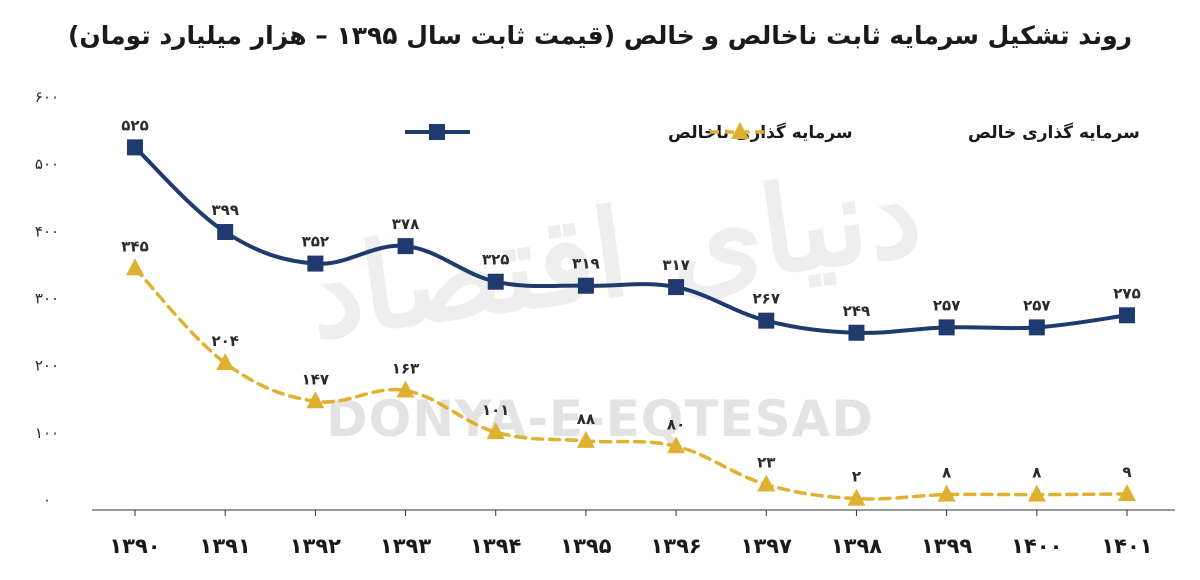  I want to click on y-tick-label: ۲۰۰, so click(47, 366).